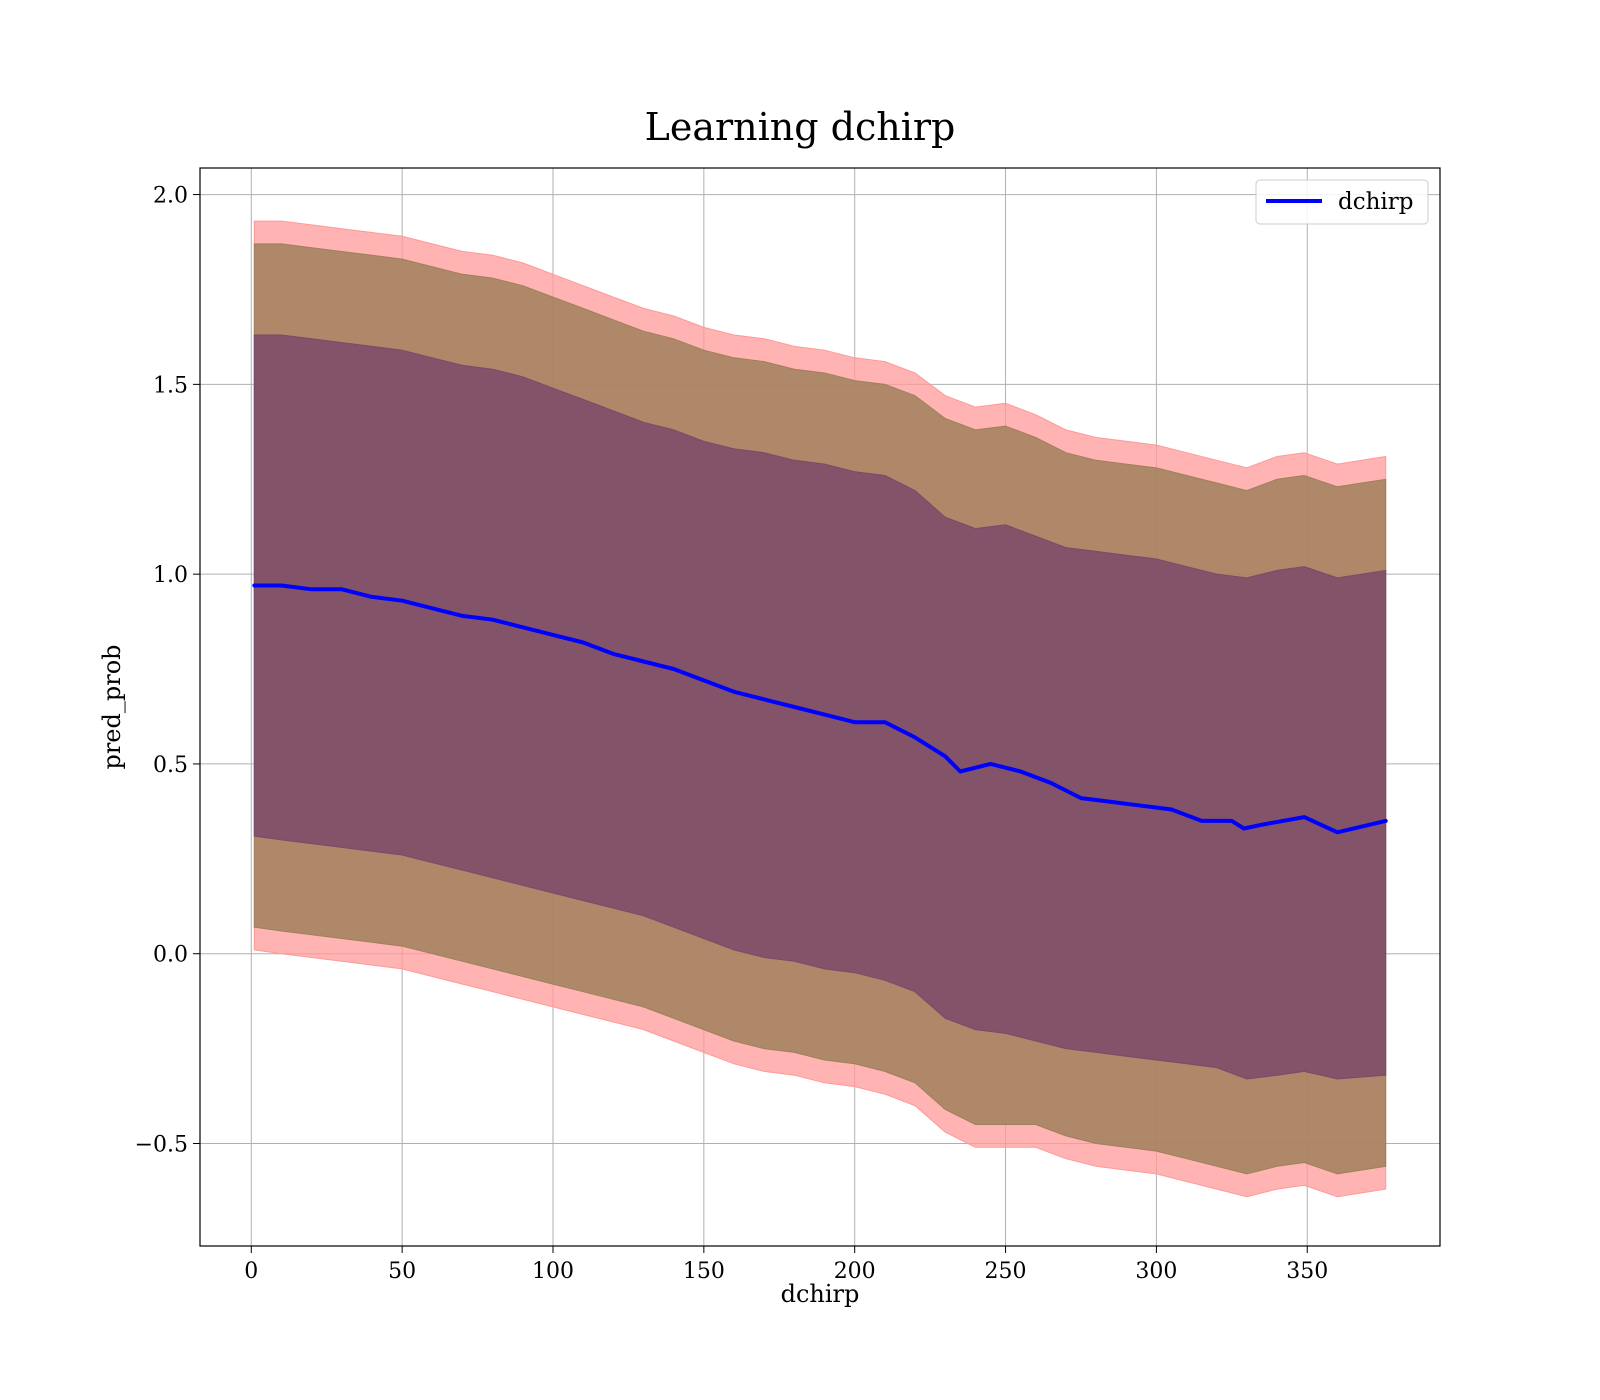 This screenshot has height=1400, width=1600. What do you see at coordinates (553, 1271) in the screenshot?
I see `x-tick-label: 100` at bounding box center [553, 1271].